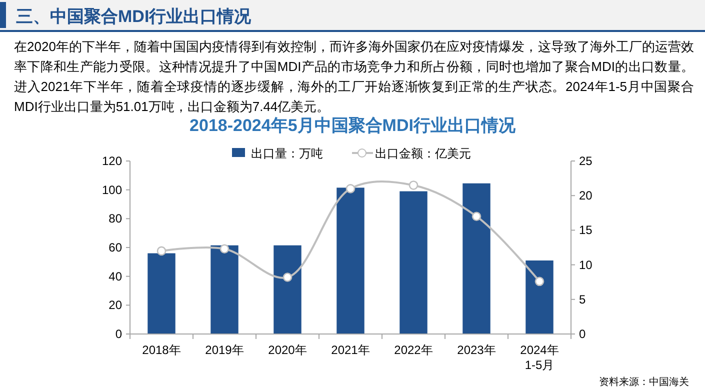 Image resolution: width=705 pixels, height=392 pixels. Describe the element at coordinates (112, 161) in the screenshot. I see `y-tick-label: 120` at that location.